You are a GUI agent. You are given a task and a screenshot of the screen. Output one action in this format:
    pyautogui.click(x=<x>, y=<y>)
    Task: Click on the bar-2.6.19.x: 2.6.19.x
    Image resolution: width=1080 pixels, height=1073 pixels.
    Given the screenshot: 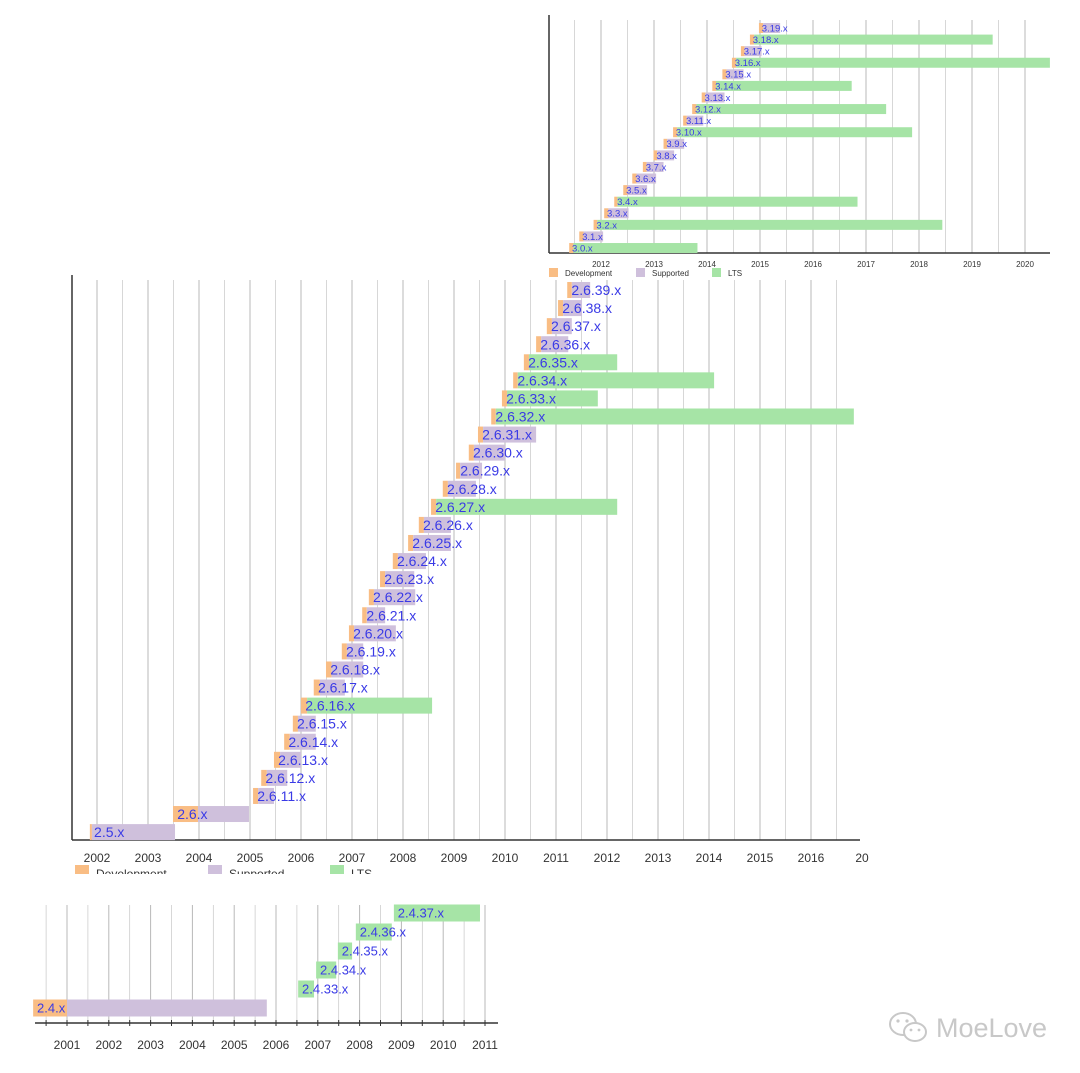 What is the action you would take?
    pyautogui.click(x=368, y=651)
    